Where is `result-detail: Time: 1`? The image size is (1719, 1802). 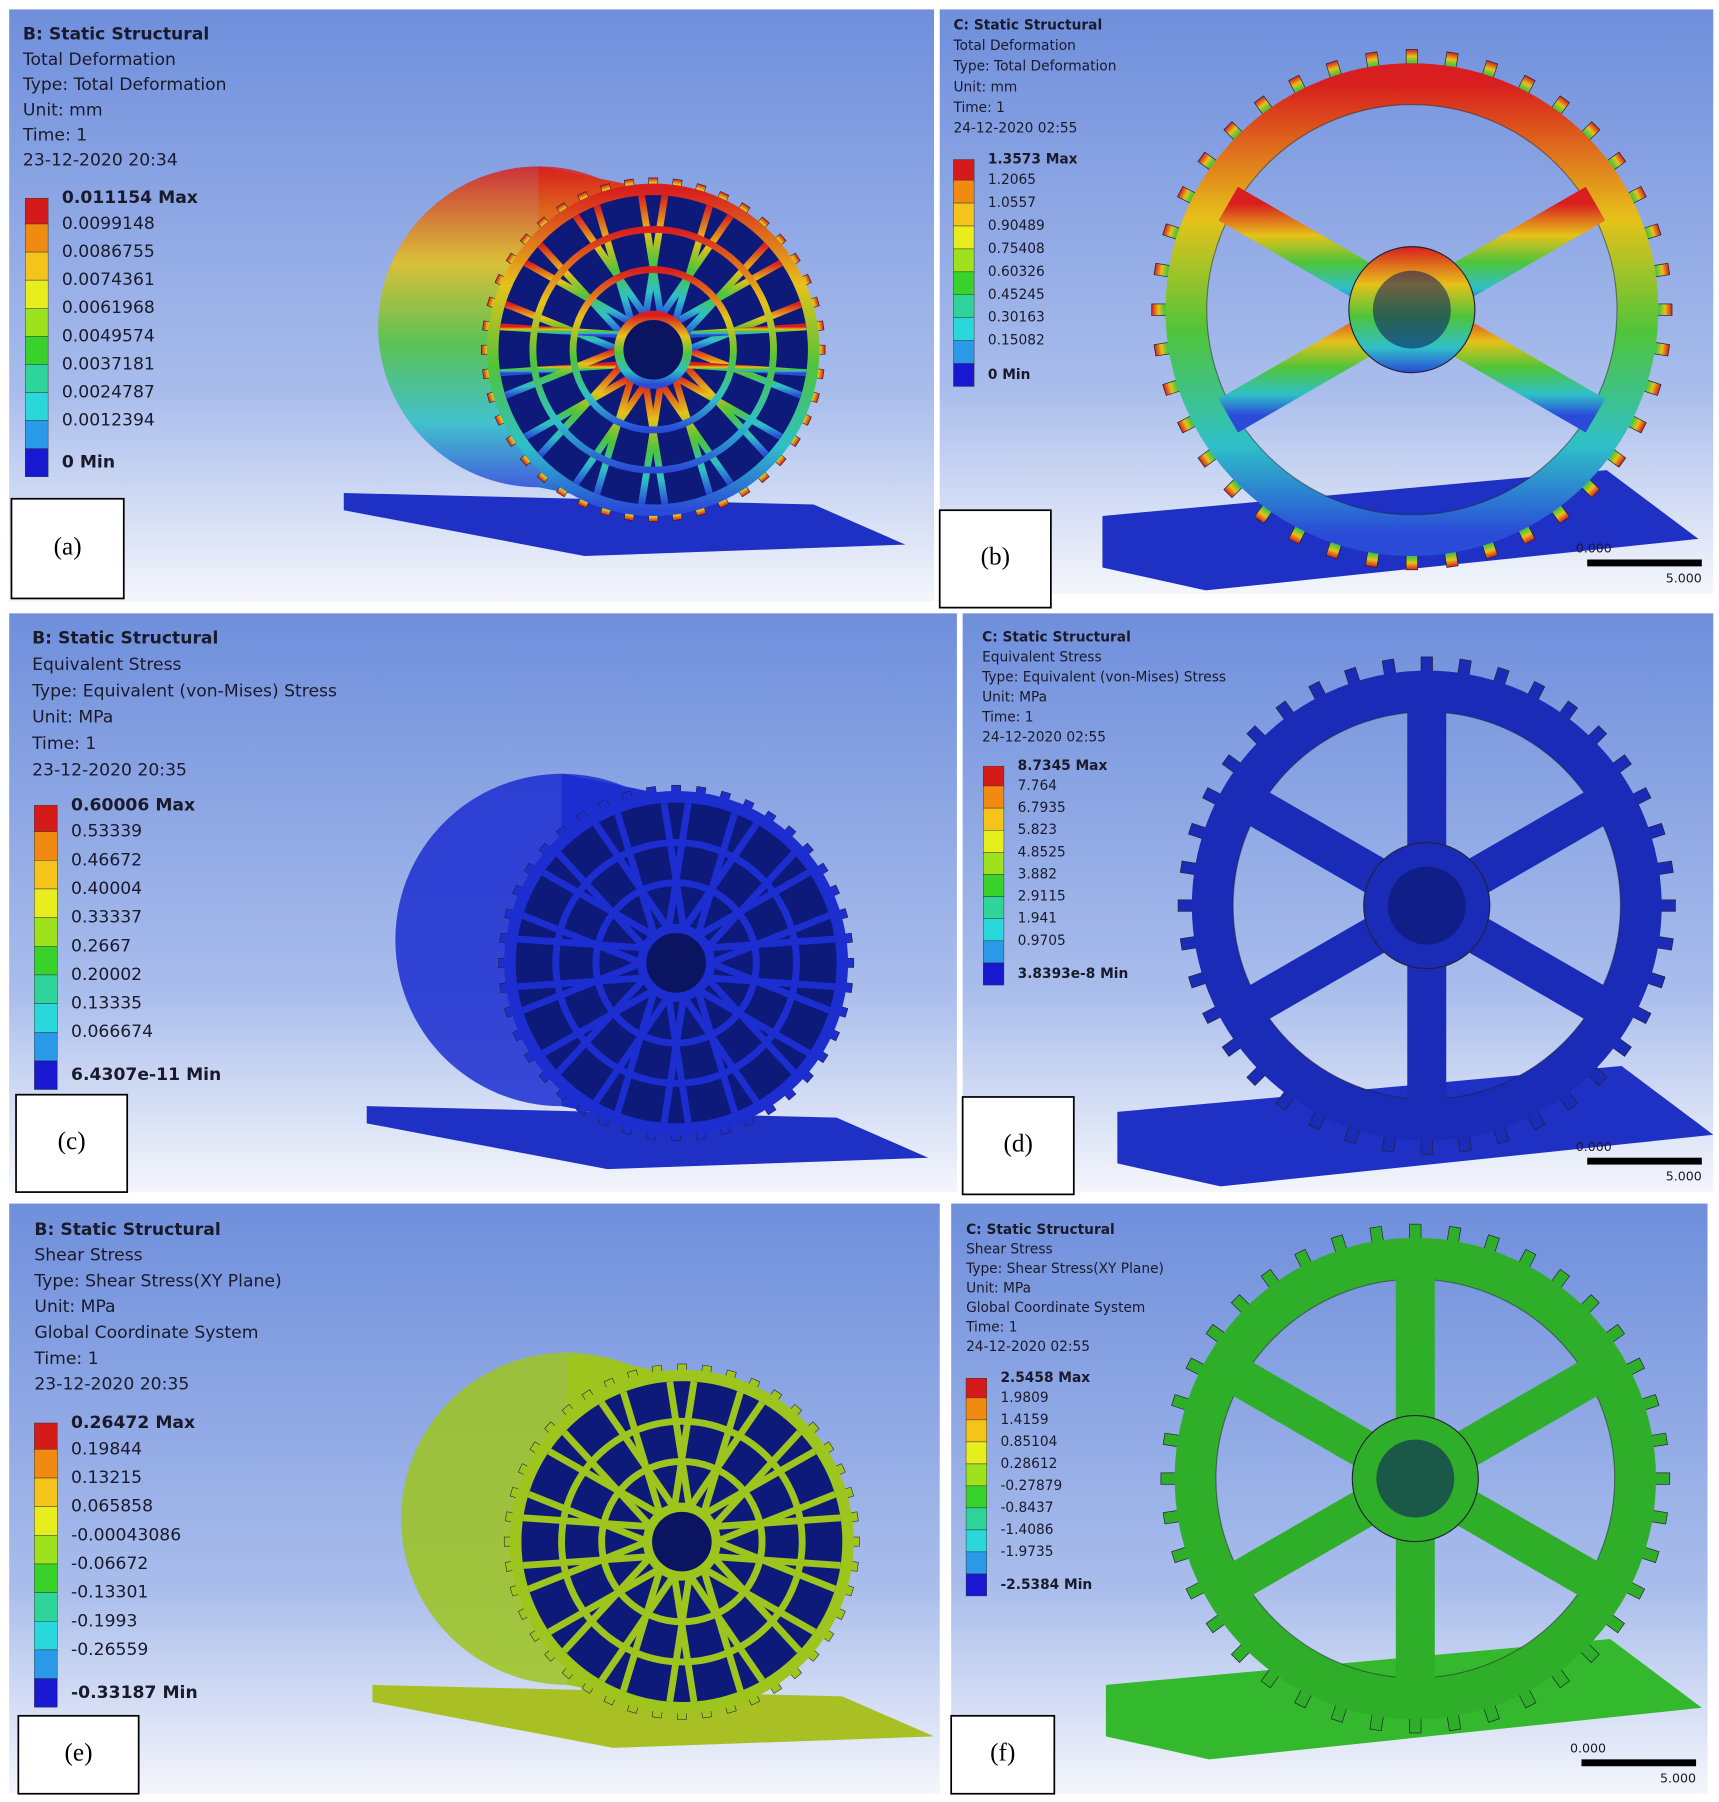
result-detail: Time: 1 is located at coordinates (978, 108).